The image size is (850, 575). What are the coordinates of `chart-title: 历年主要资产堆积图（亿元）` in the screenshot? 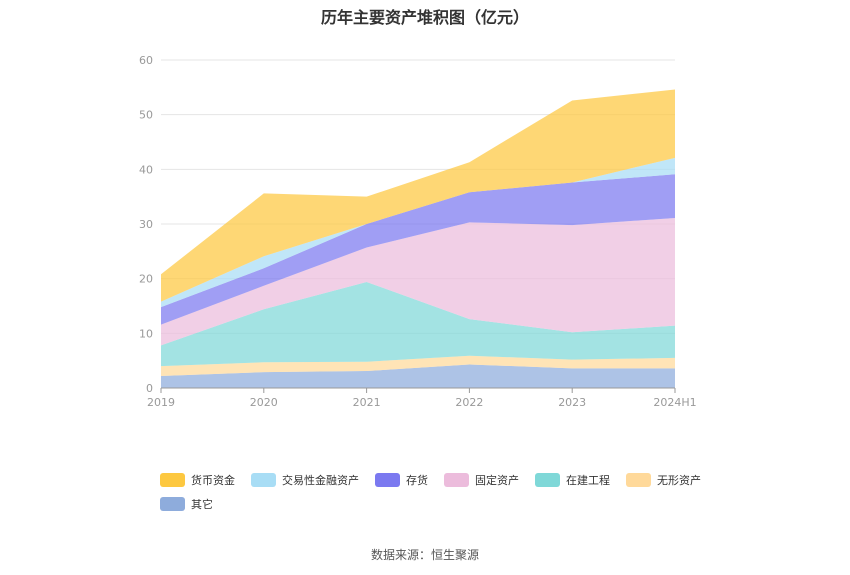 It's located at (424, 17).